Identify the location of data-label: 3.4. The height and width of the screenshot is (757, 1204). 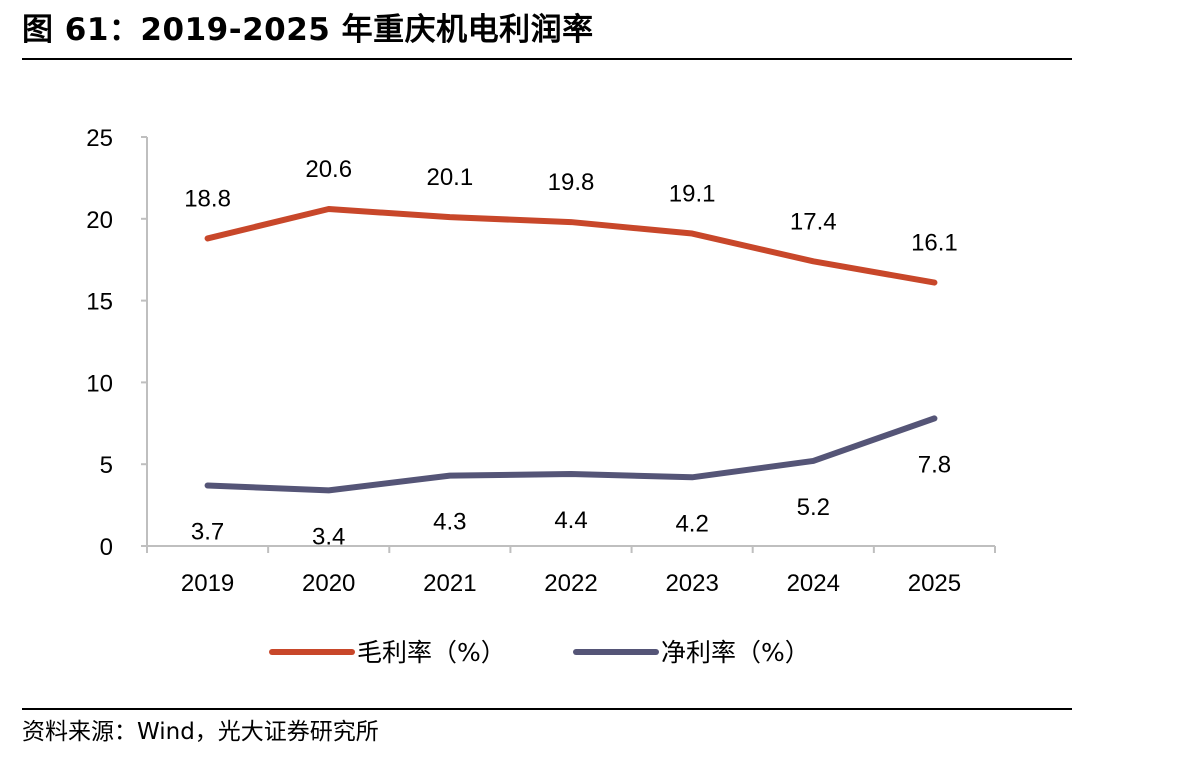
(328, 536).